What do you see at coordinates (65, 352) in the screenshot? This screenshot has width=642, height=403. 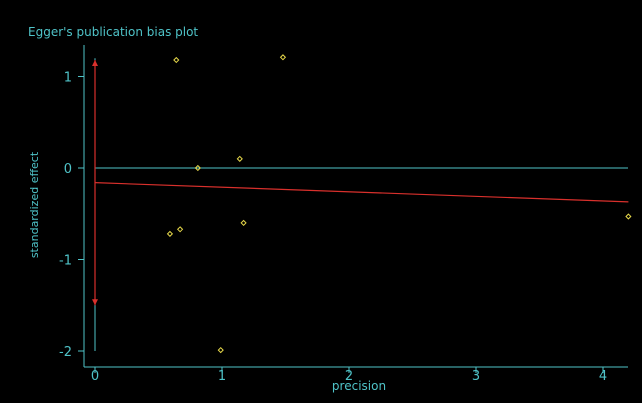 I see `y-tick-label: -2` at bounding box center [65, 352].